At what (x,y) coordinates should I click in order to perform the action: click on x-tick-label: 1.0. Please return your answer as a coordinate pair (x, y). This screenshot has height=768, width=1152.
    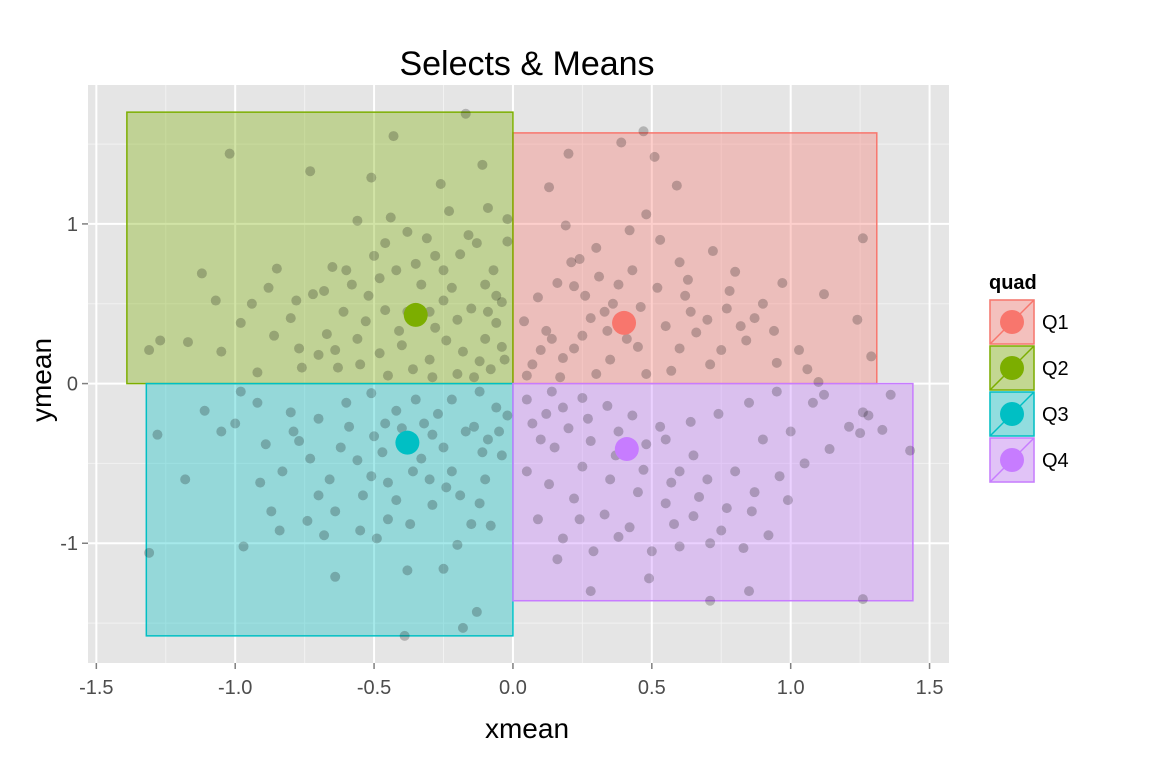
    Looking at the image, I should click on (791, 688).